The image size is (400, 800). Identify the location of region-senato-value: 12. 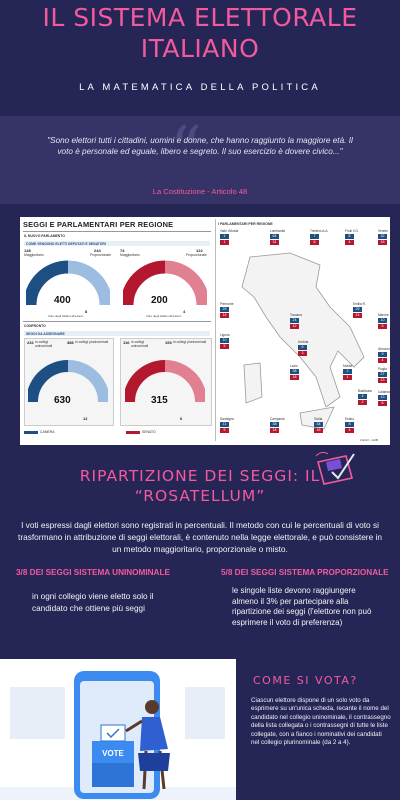
(294, 326).